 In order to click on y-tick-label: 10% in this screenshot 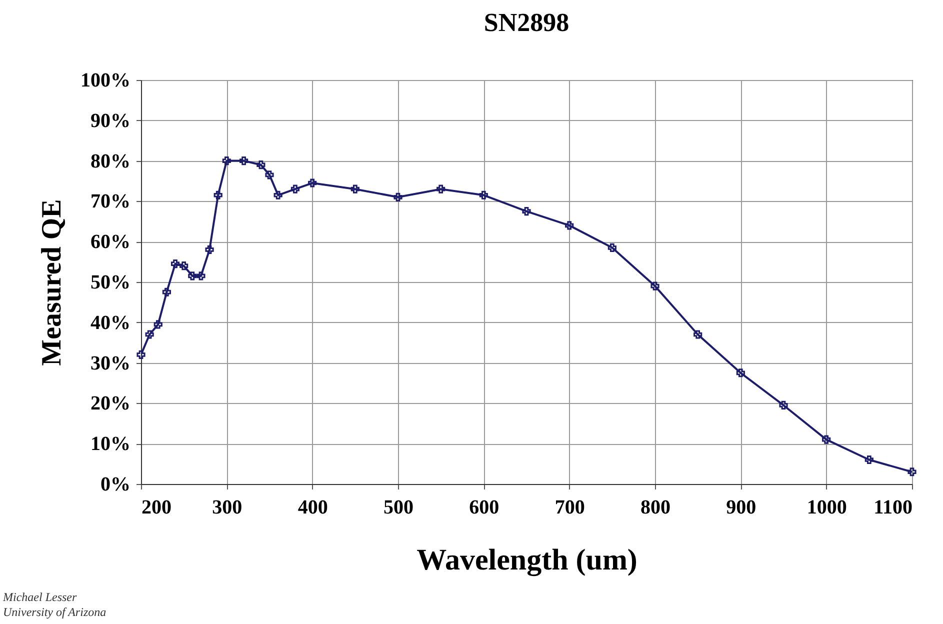, I will do `click(110, 444)`.